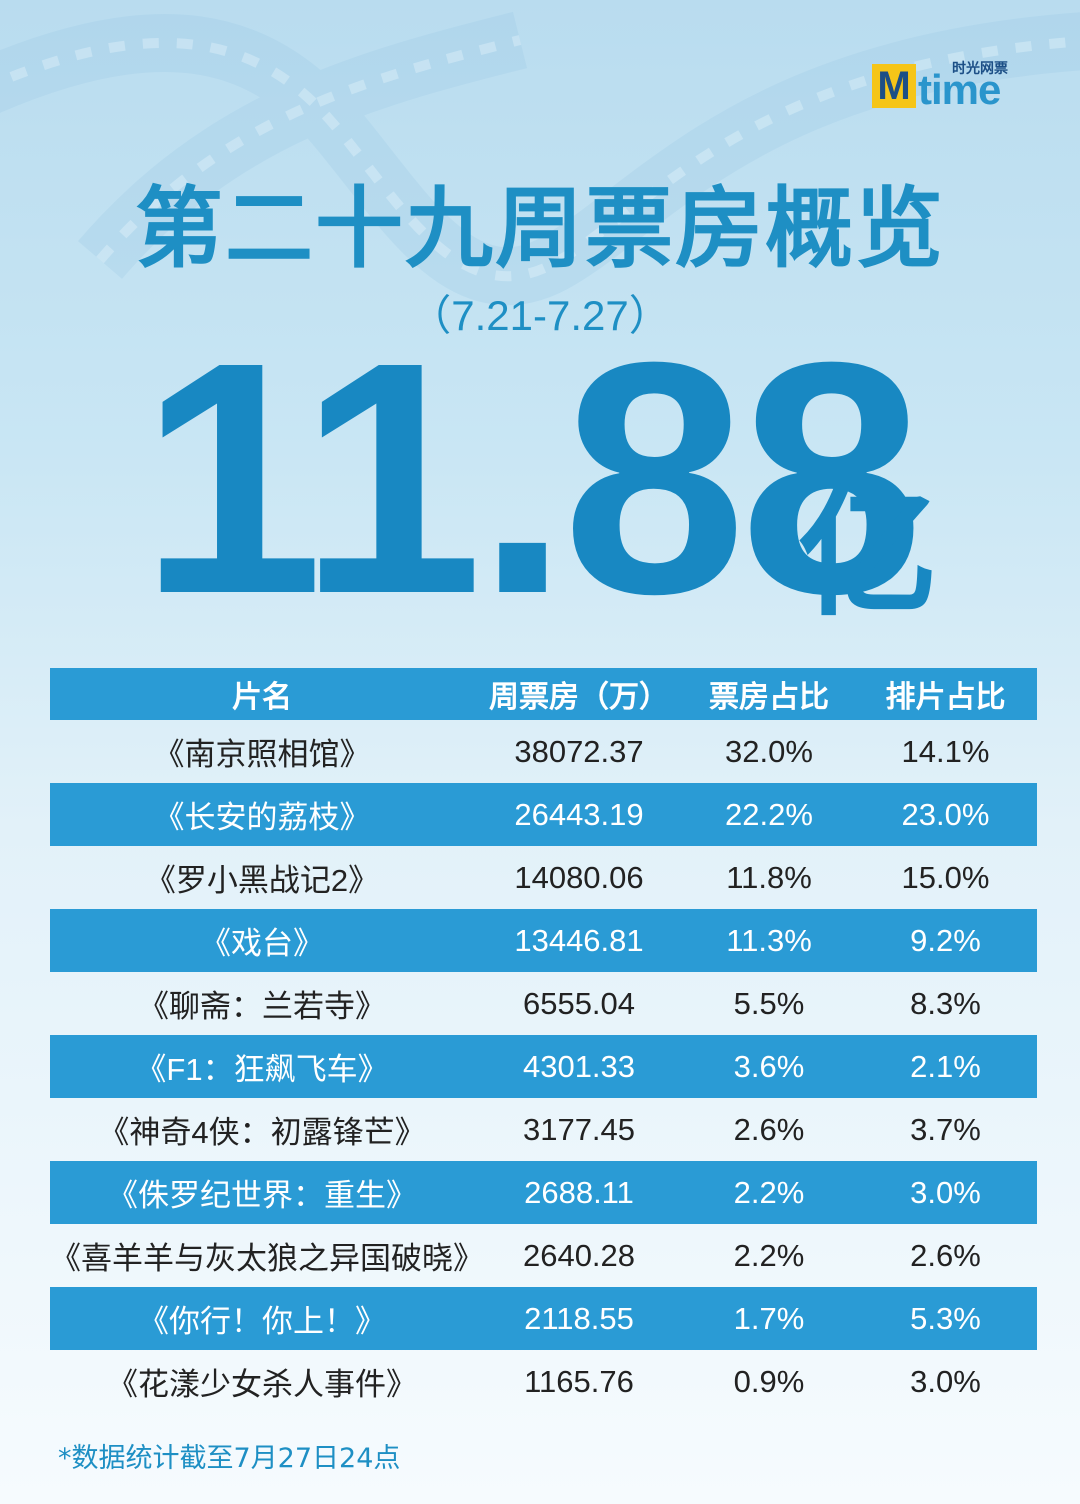 Image resolution: width=1080 pixels, height=1504 pixels. What do you see at coordinates (945, 877) in the screenshot?
I see `table-cell: 15.0%` at bounding box center [945, 877].